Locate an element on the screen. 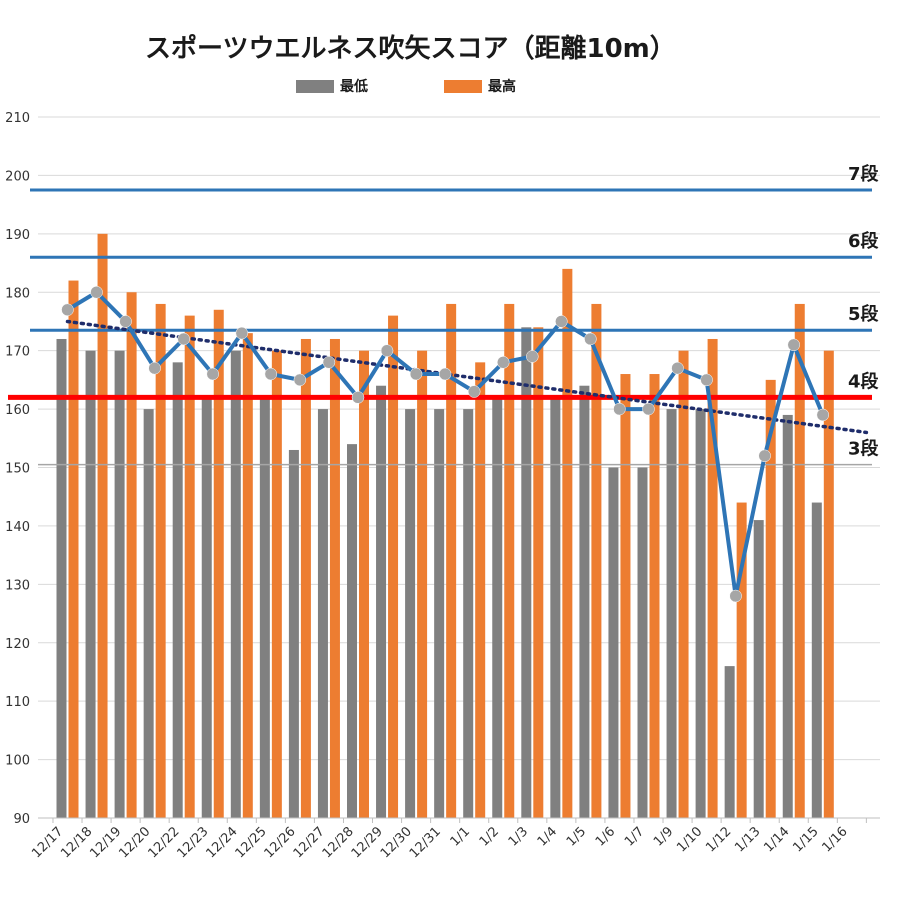  legend-label-min: 最低 is located at coordinates (354, 87).